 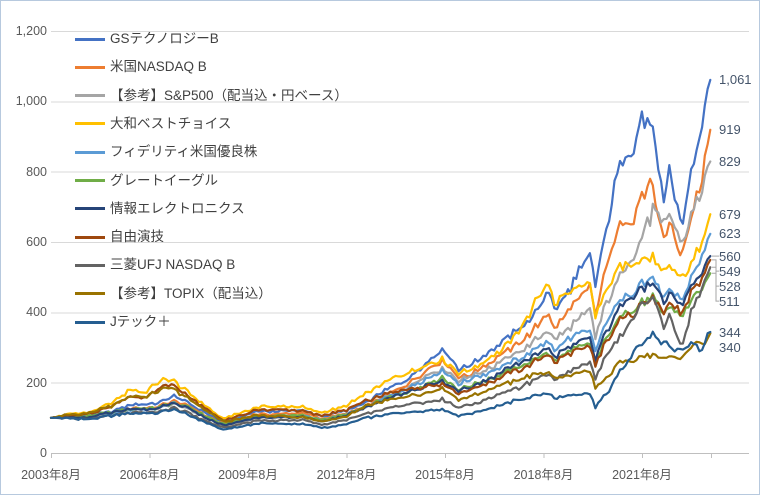 What do you see at coordinates (730, 161) in the screenshot?
I see `series-end-label: 829` at bounding box center [730, 161].